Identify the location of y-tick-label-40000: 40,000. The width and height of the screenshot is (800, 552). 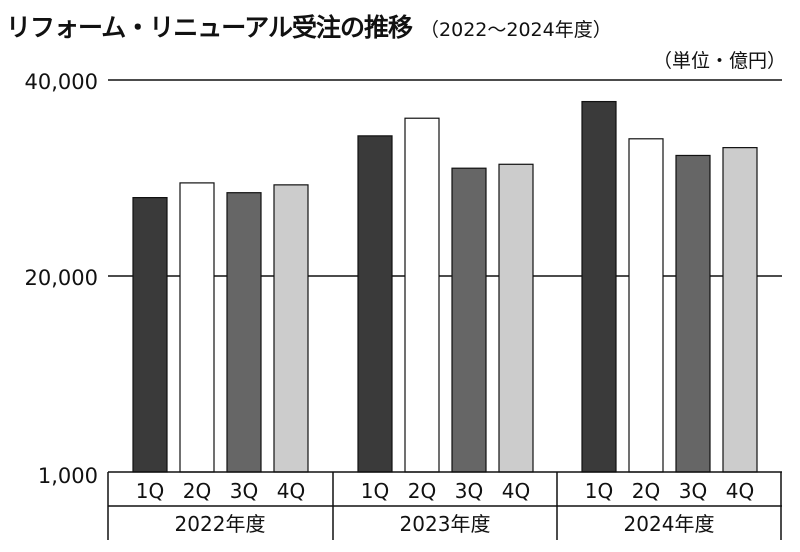
(61, 82).